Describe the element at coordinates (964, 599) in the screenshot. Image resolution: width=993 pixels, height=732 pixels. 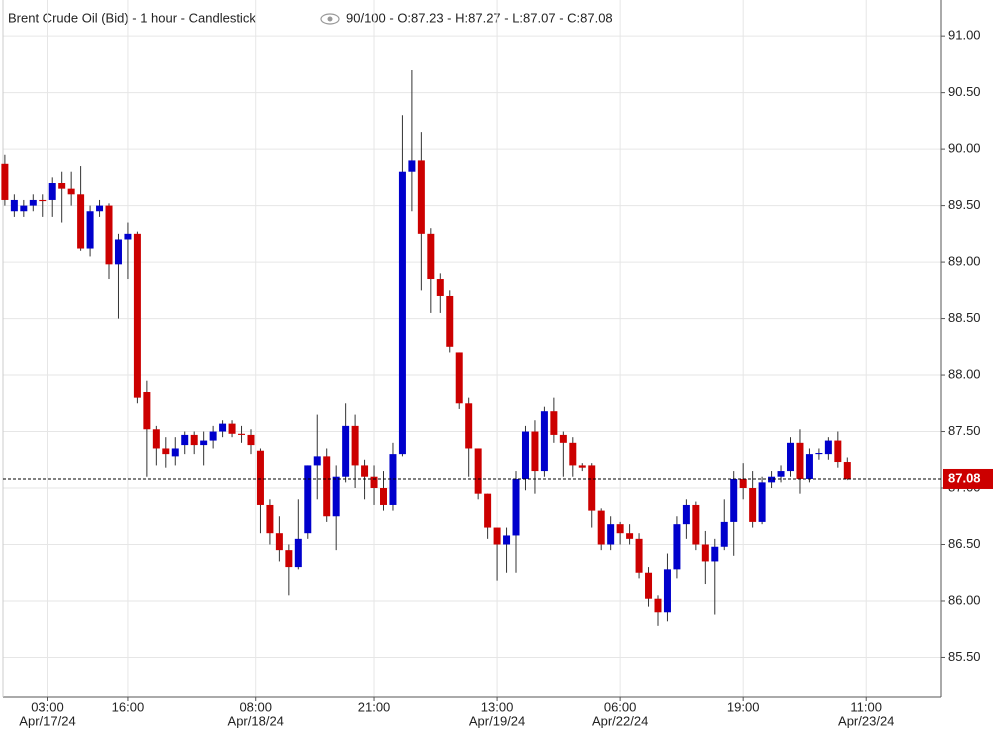
I see `y-tick-label: 86.00` at that location.